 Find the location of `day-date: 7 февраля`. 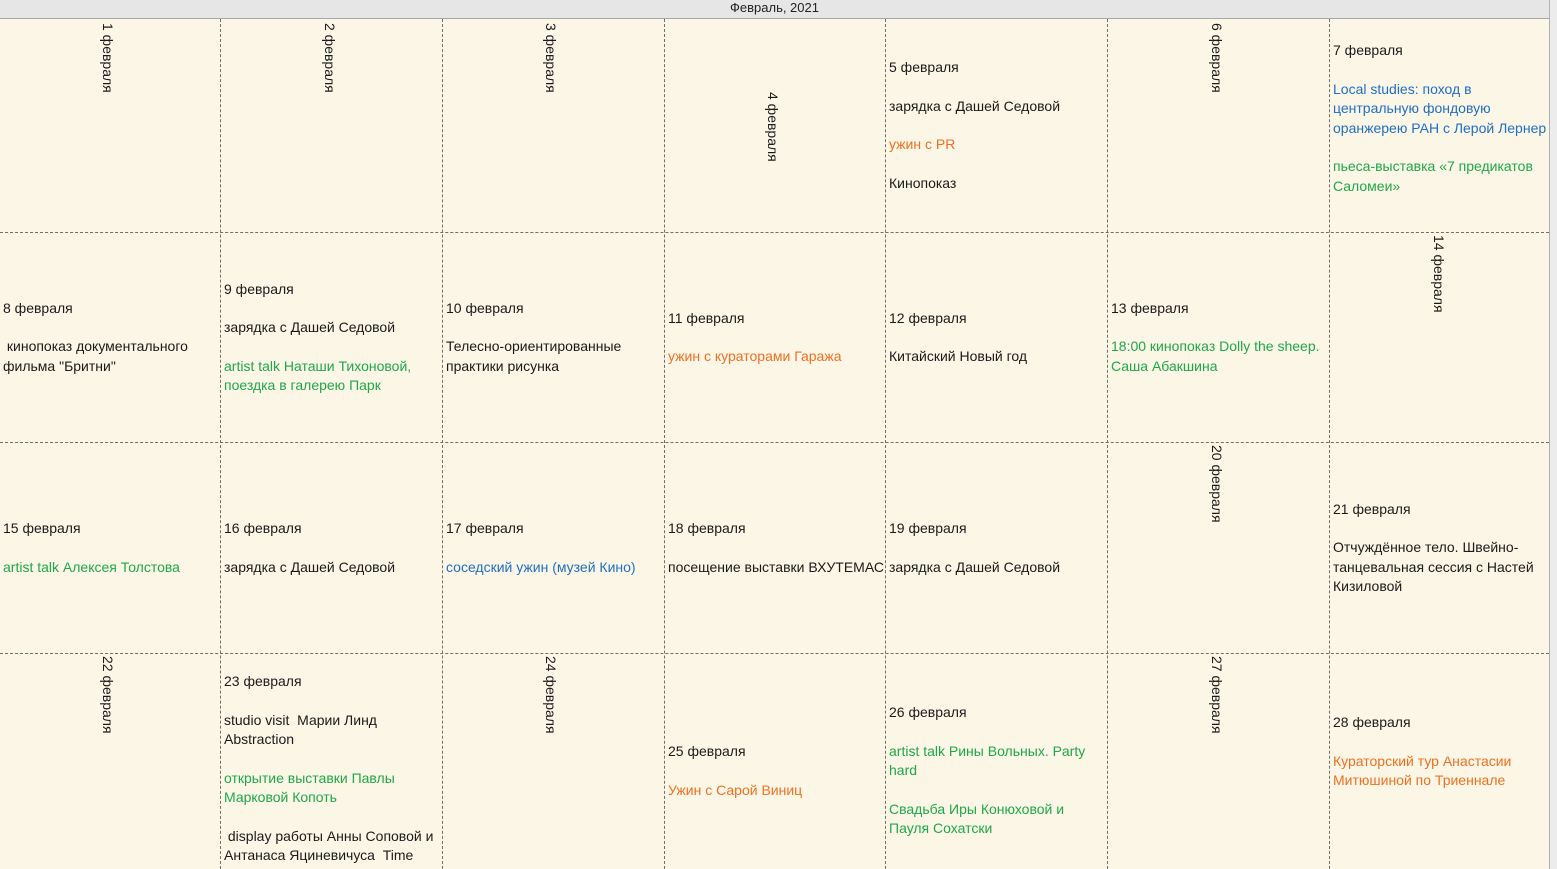

day-date: 7 февраля is located at coordinates (1368, 50).